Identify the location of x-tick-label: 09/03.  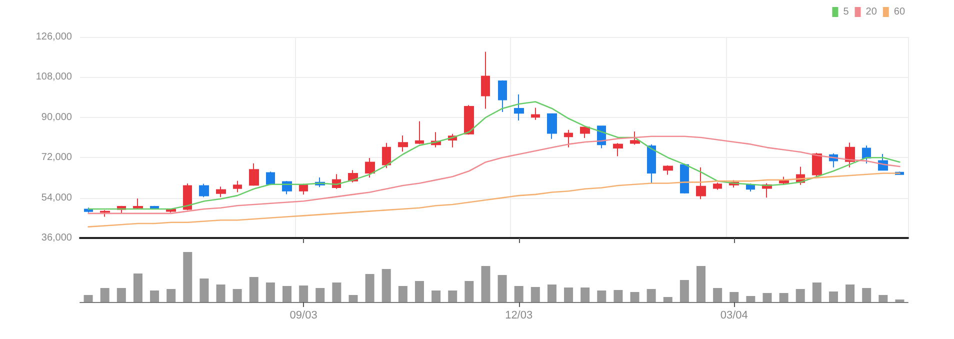
(304, 316).